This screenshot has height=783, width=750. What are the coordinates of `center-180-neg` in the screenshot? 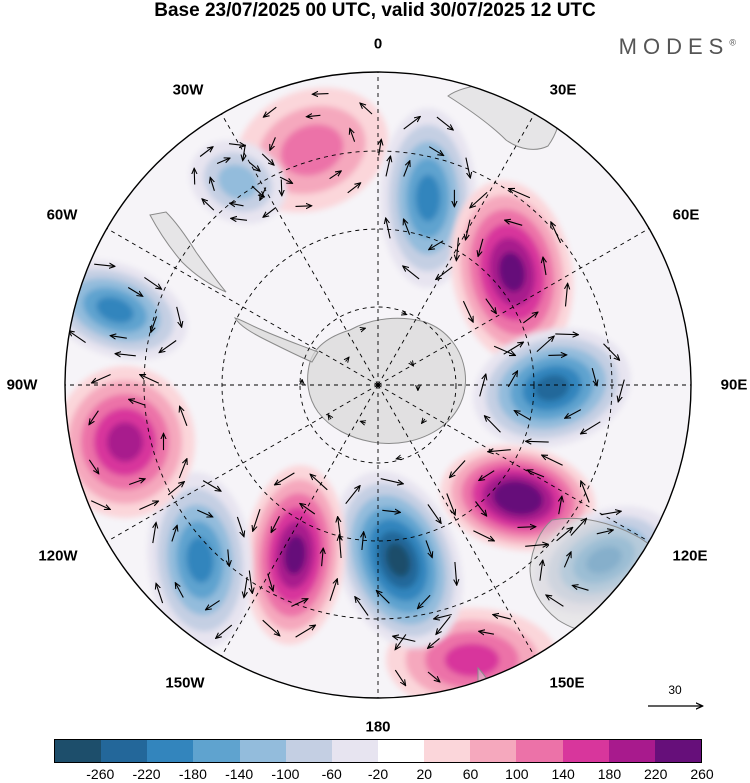 It's located at (398, 560).